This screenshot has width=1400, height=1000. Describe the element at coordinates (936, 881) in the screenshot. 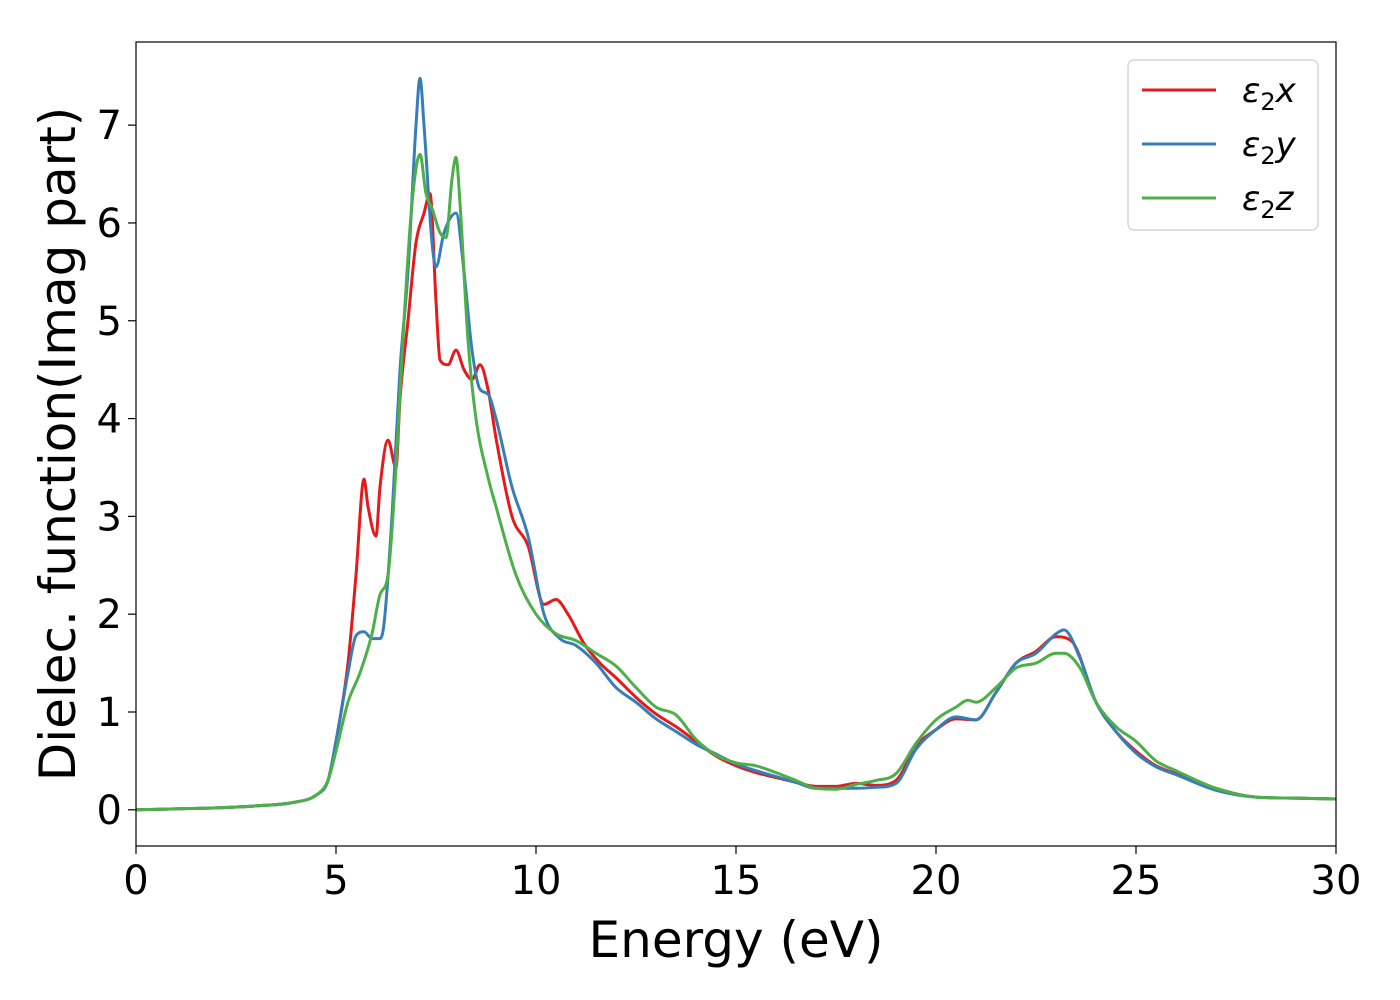

I see `x-tick-label: 20` at that location.